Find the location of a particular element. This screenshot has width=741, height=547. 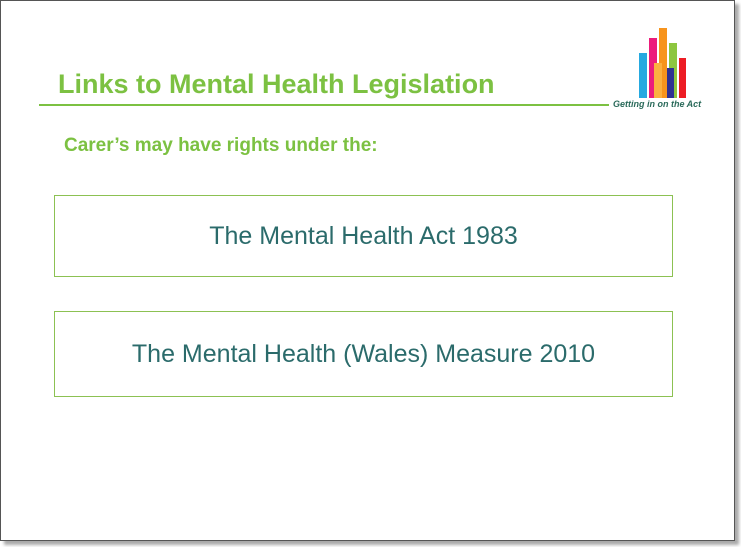

logo-caption: Getting in on the Act is located at coordinates (657, 104).